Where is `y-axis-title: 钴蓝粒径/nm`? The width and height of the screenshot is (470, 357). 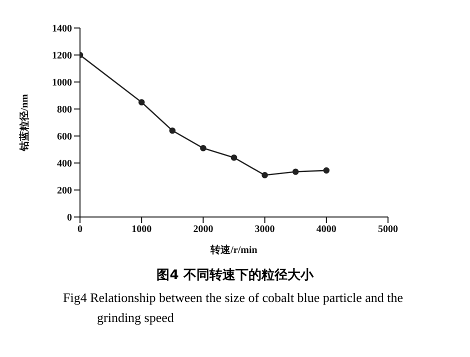
y-axis-title: 钴蓝粒径/nm is located at coordinates (24, 122).